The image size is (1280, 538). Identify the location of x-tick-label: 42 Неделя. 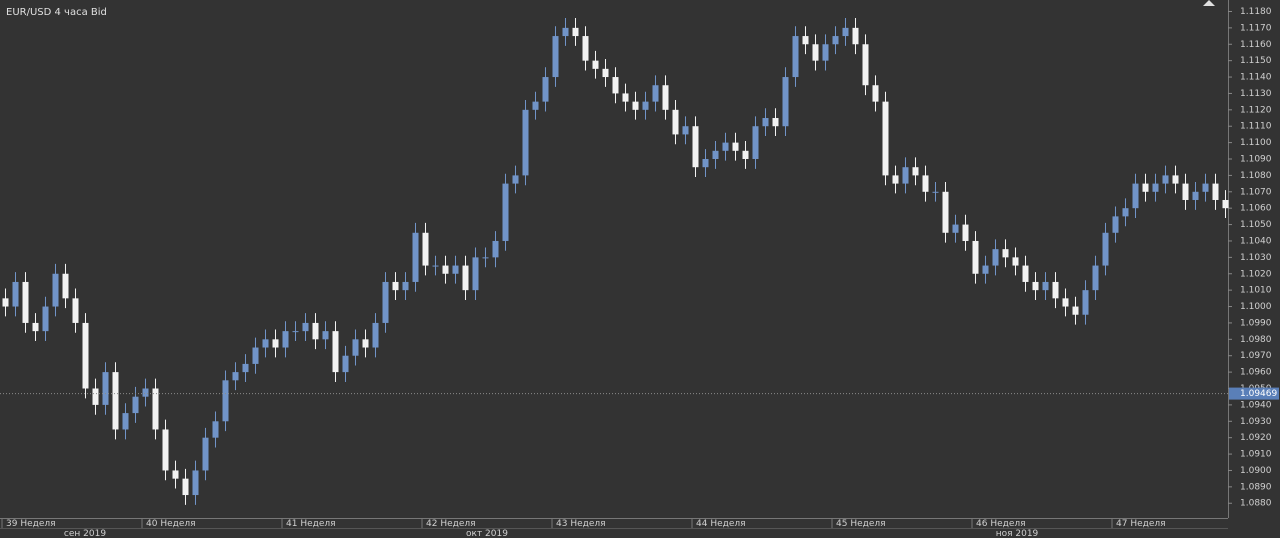
(451, 524).